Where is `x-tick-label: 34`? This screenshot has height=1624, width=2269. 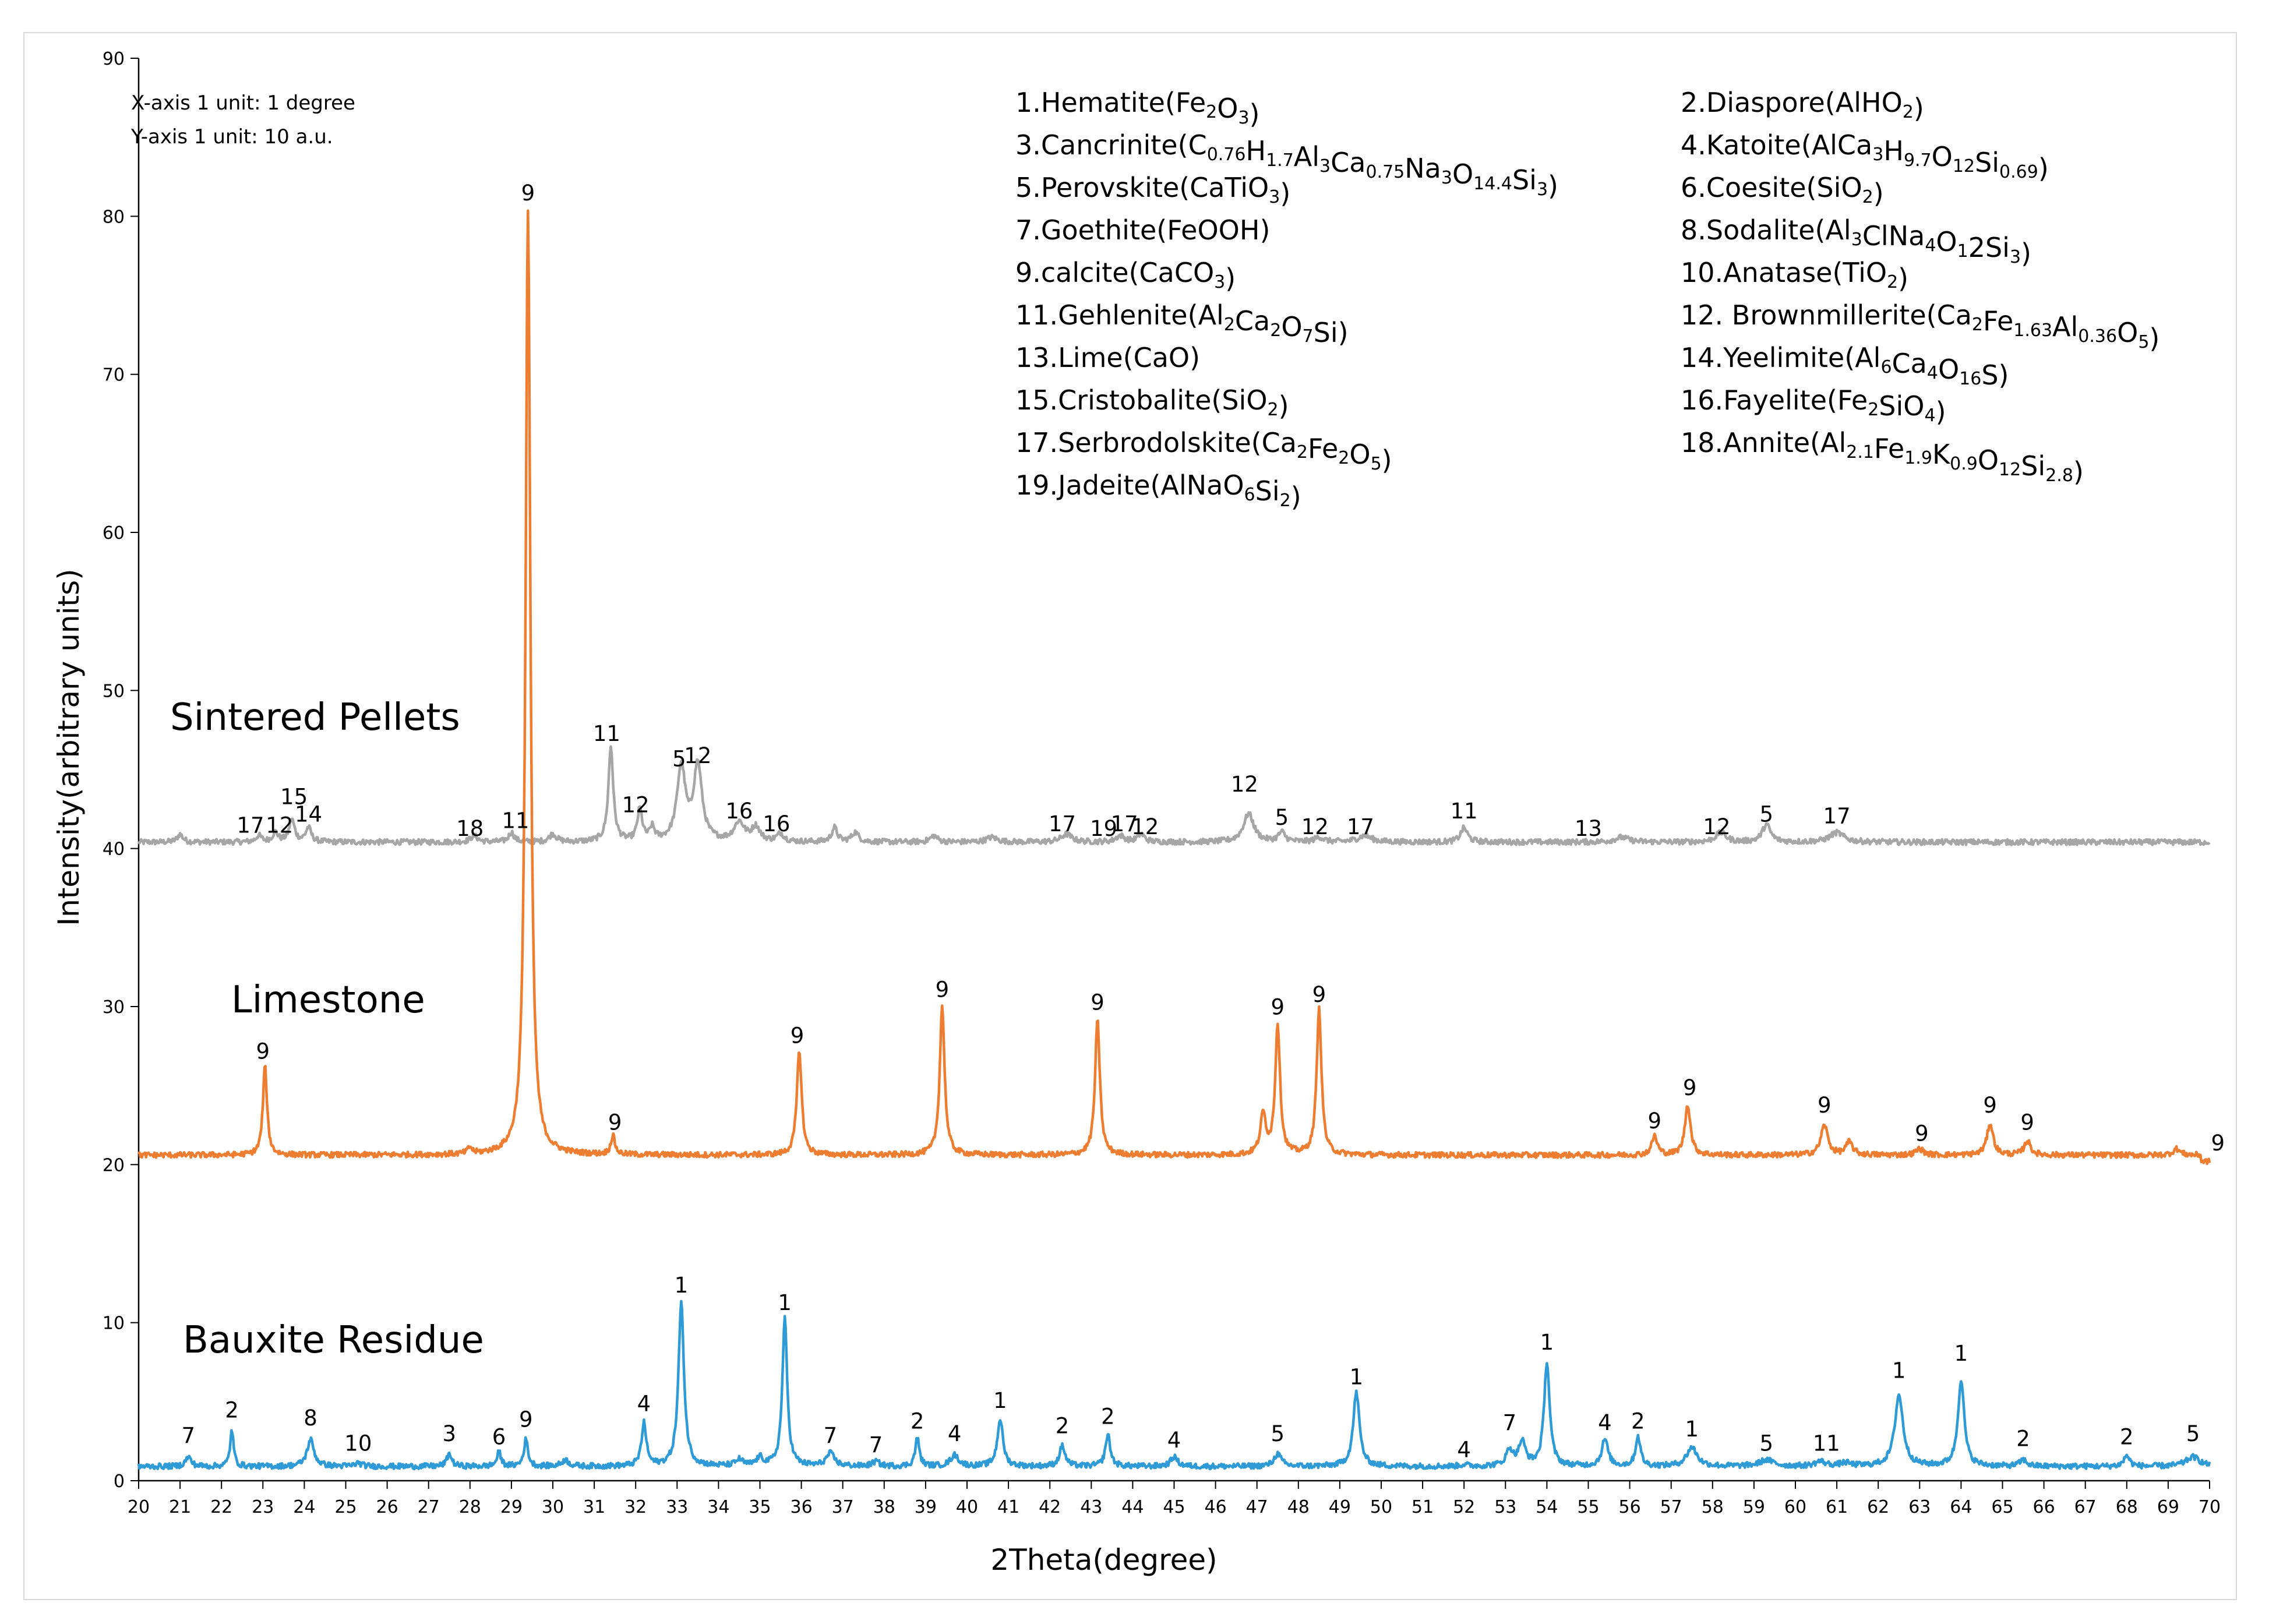 x-tick-label: 34 is located at coordinates (718, 1507).